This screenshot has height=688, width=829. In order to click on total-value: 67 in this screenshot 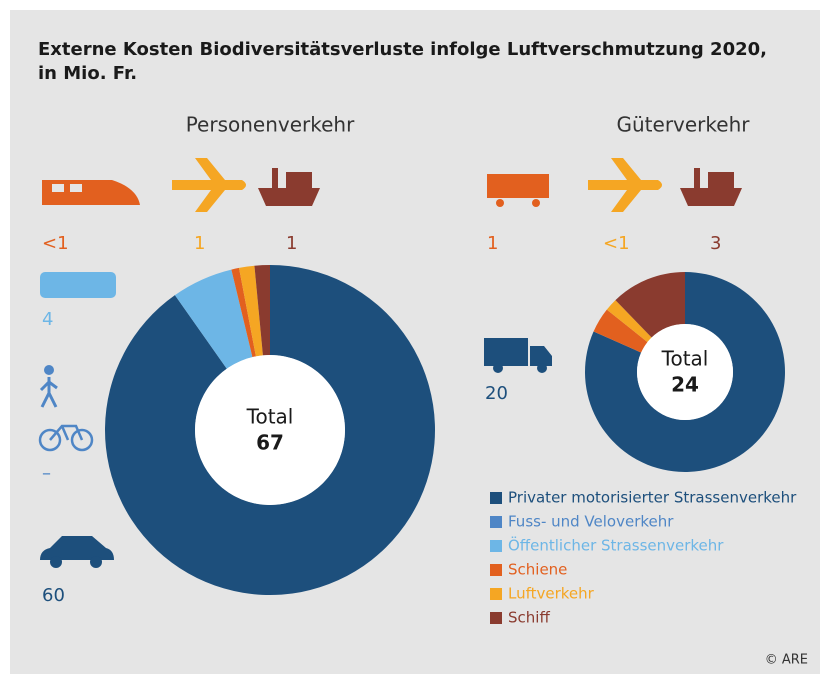, I will do `click(270, 443)`.